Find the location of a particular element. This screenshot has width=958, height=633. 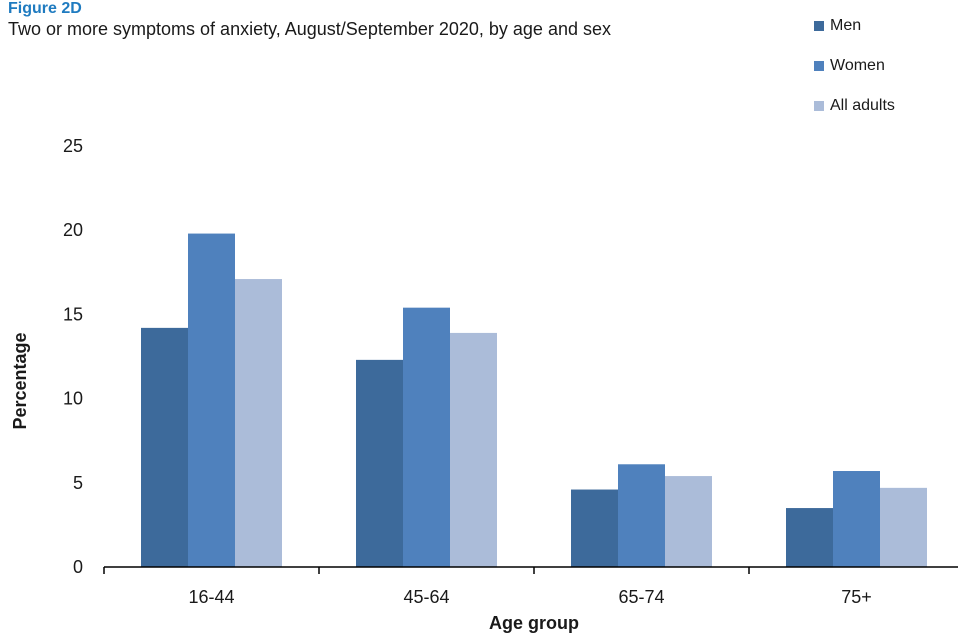

bar-women-75plus is located at coordinates (856, 519).